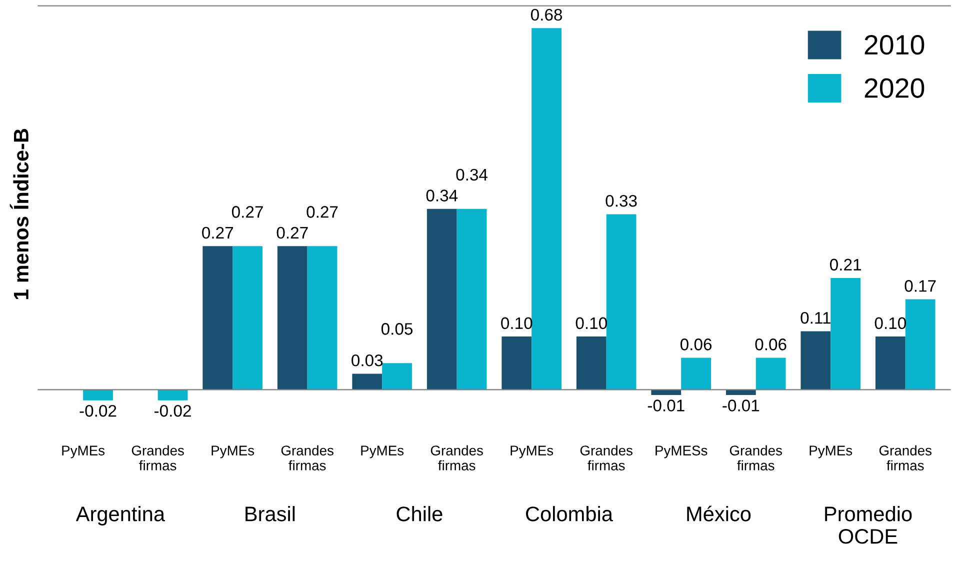 The image size is (955, 579). What do you see at coordinates (719, 514) in the screenshot?
I see `text: México` at bounding box center [719, 514].